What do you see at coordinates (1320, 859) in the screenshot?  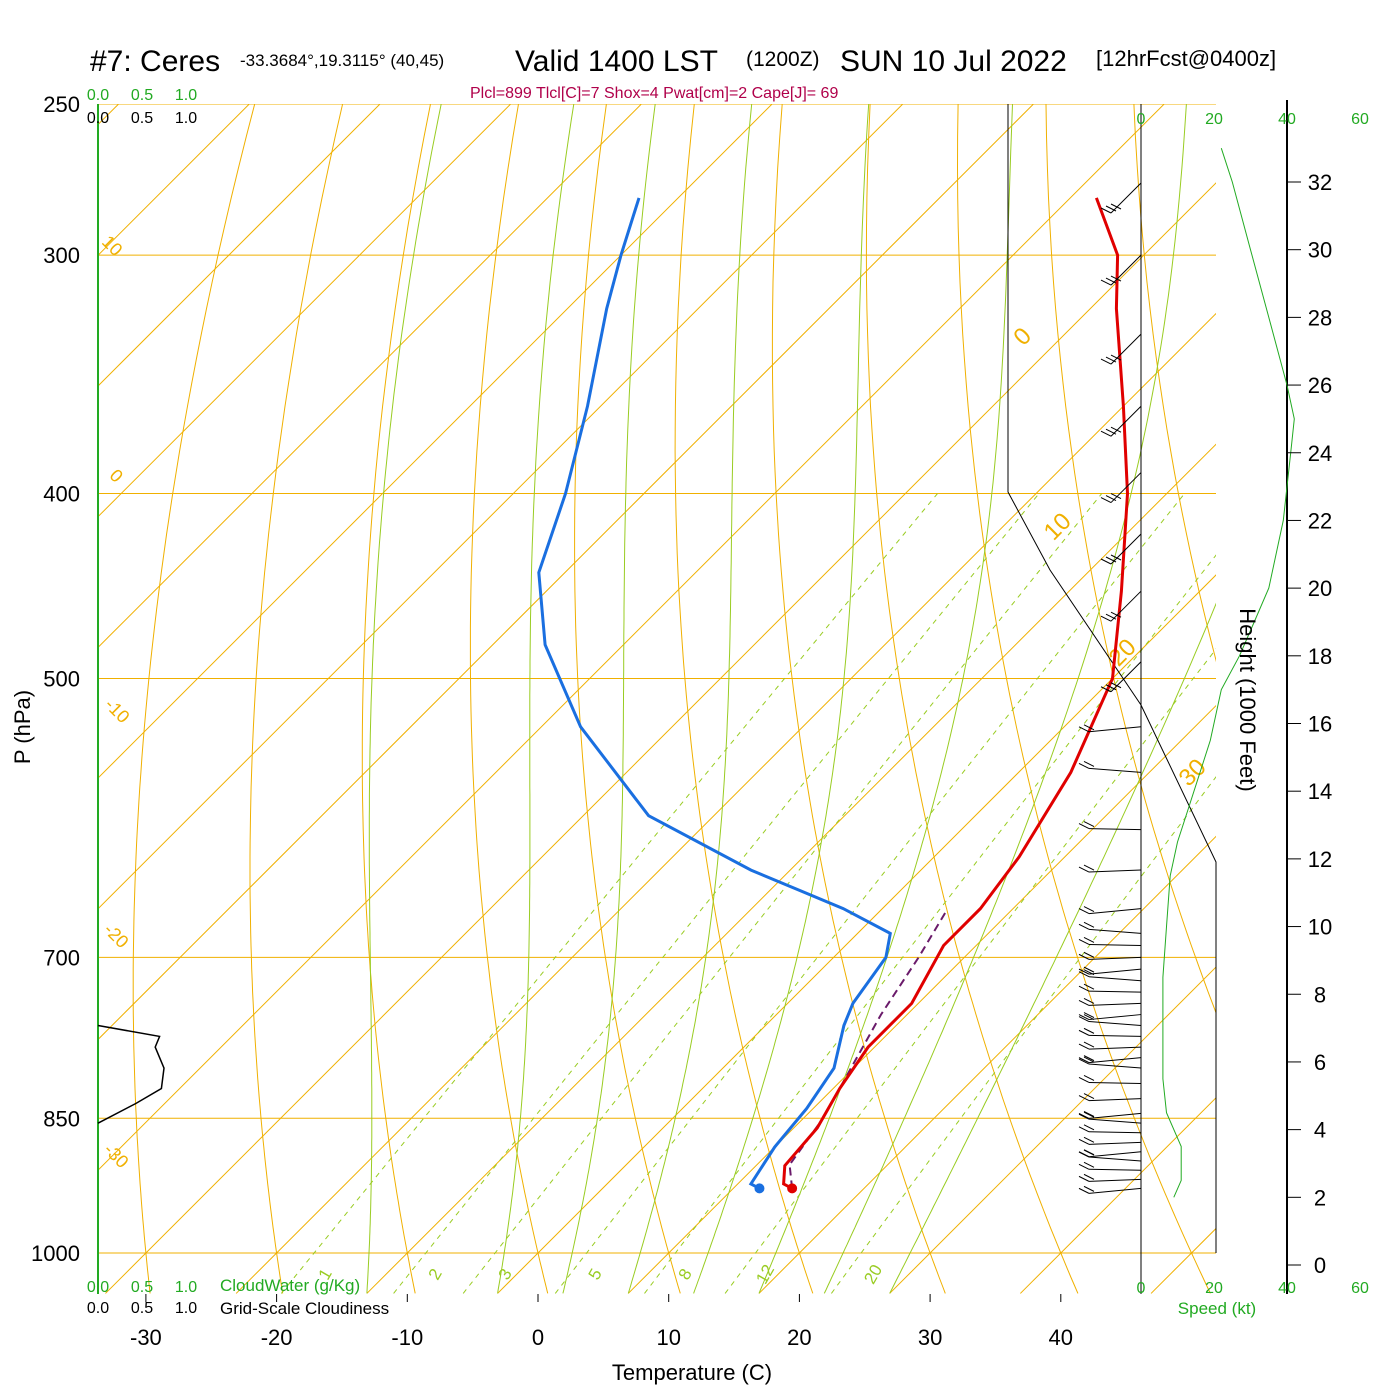 I see `height-tick-label: 12` at bounding box center [1320, 859].